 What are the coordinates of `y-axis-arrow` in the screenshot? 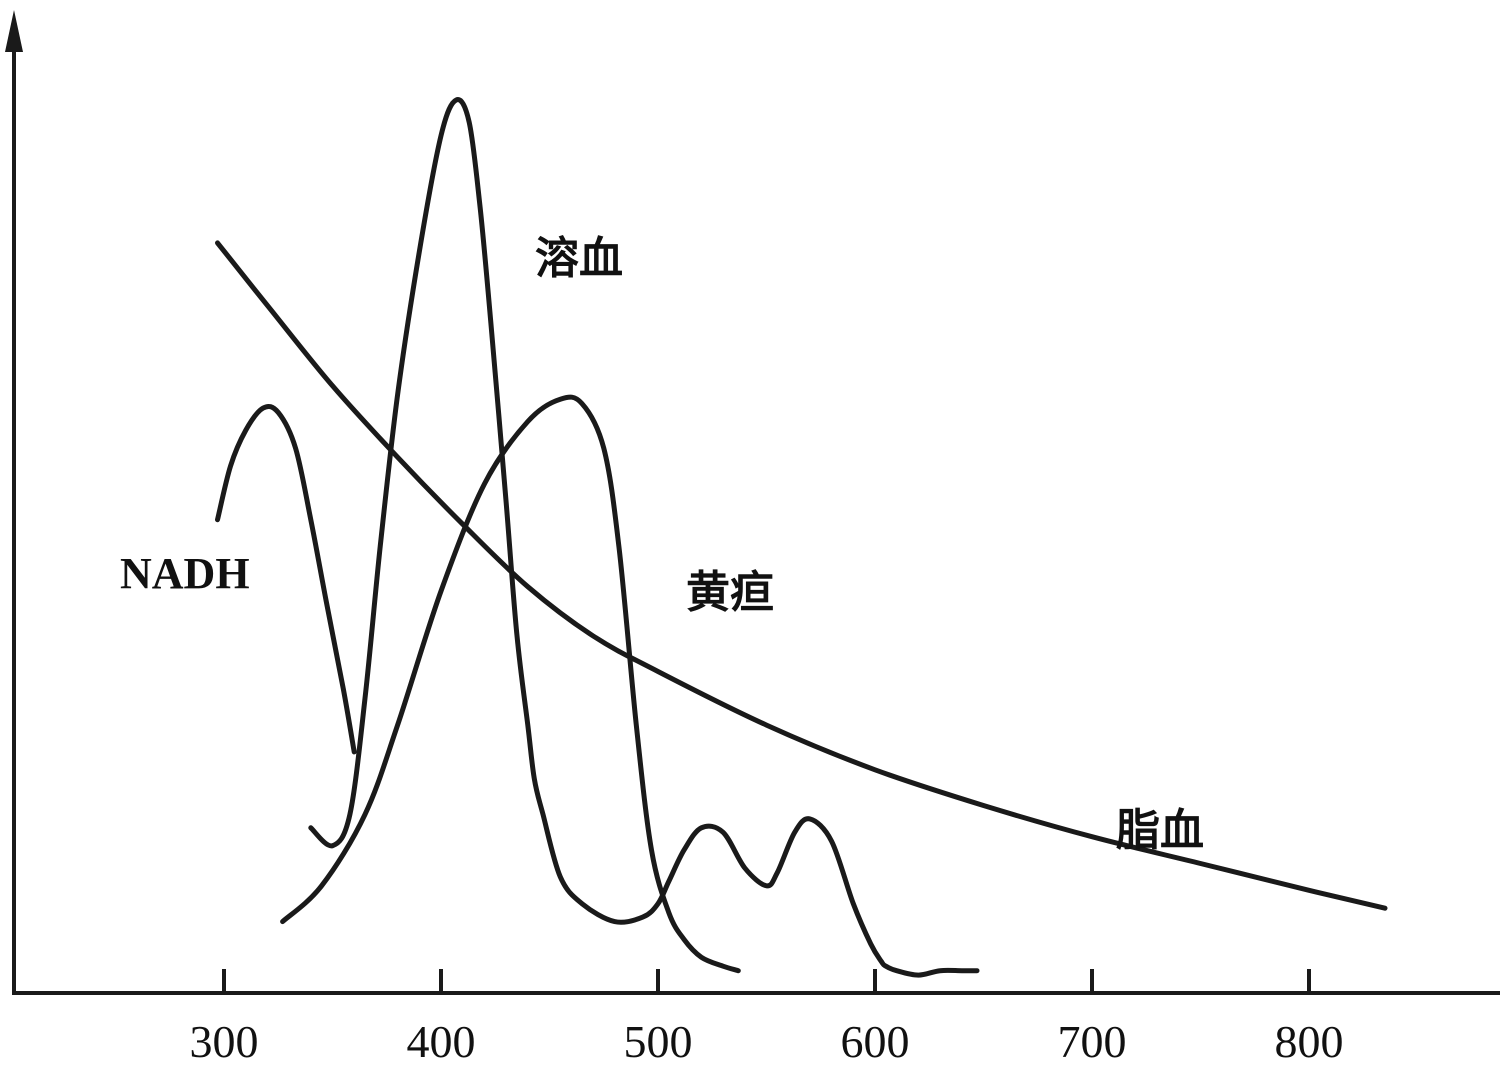 It's located at (14, 31).